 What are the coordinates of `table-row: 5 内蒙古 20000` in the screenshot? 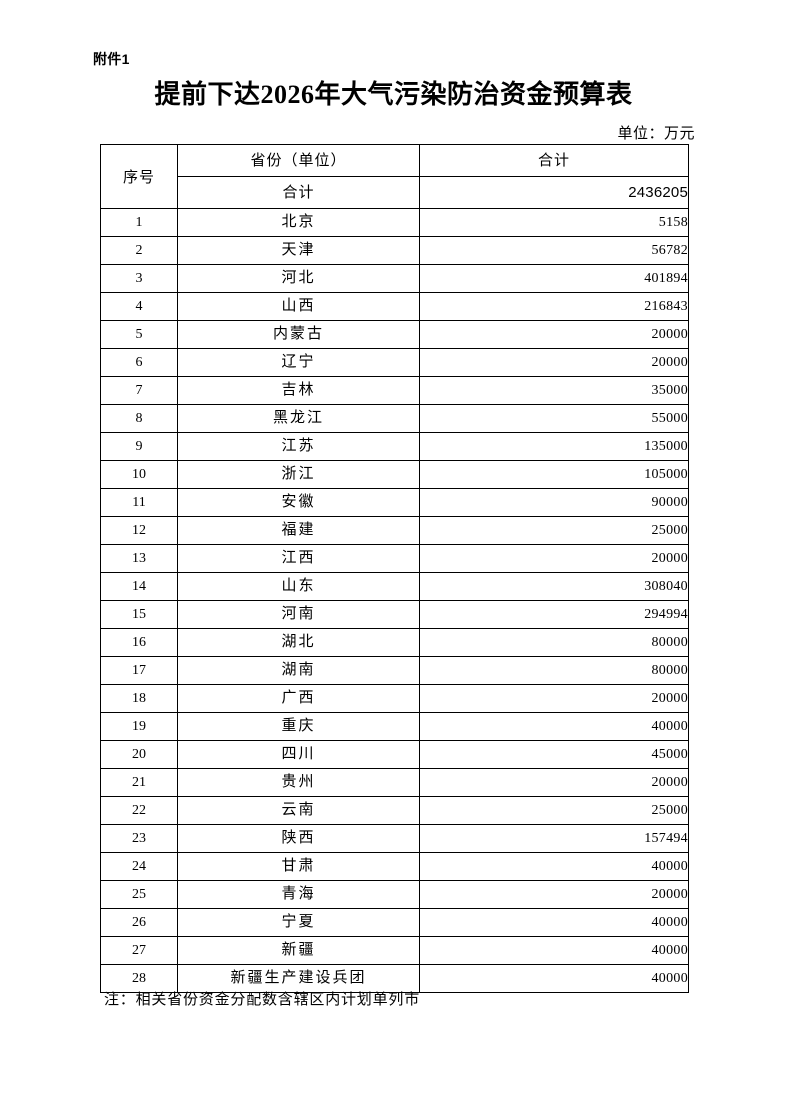 It's located at (394, 334).